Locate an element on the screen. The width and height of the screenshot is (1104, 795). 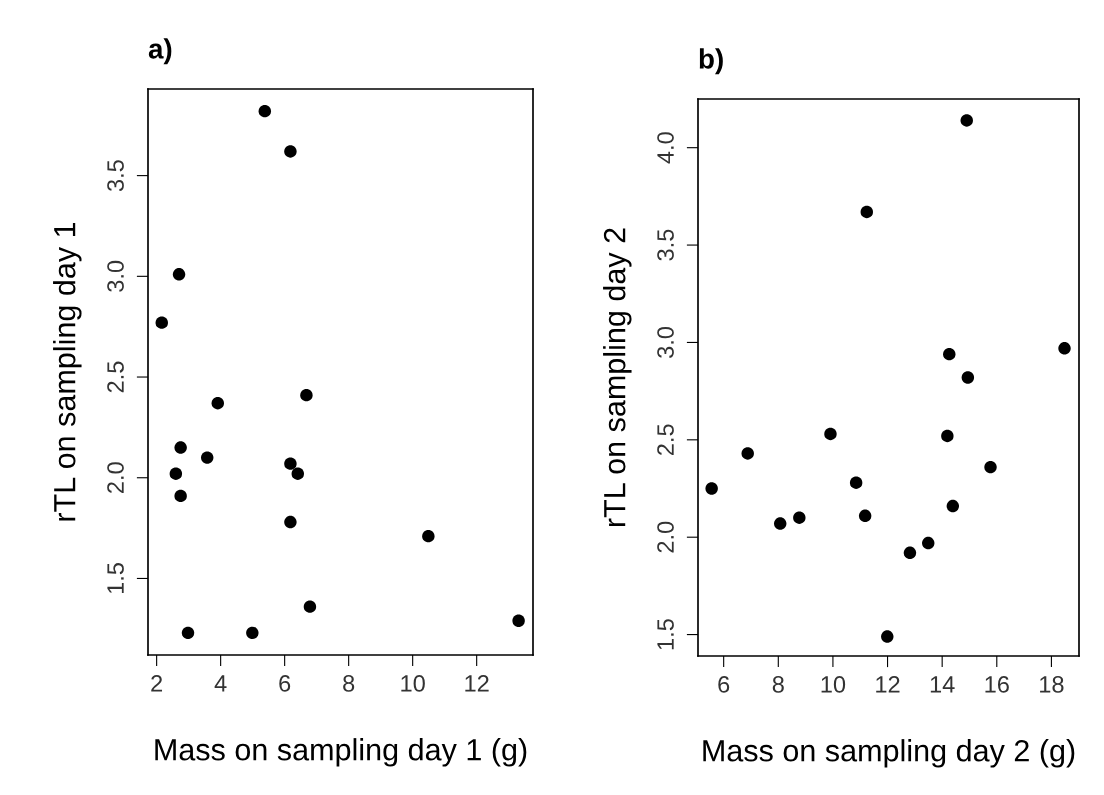
x-axis-title: Mass on sampling day 1 (g) is located at coordinates (341, 752).